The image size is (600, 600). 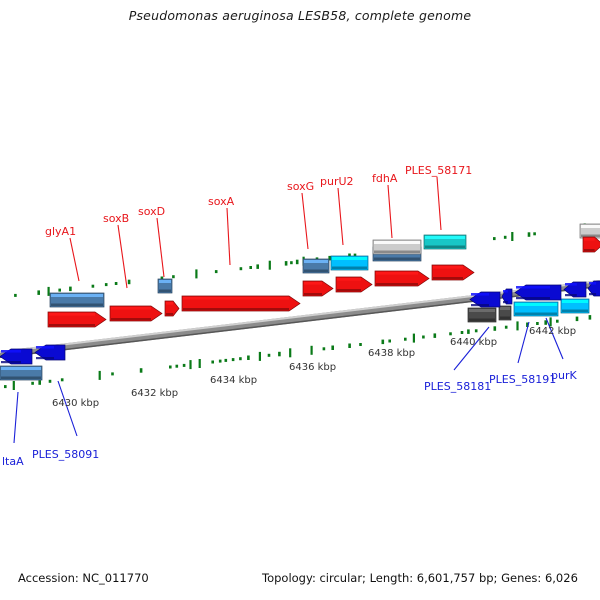 What do you see at coordinates (523, 379) in the screenshot?
I see `gene-label-ples_58191: PLES_58191` at bounding box center [523, 379].